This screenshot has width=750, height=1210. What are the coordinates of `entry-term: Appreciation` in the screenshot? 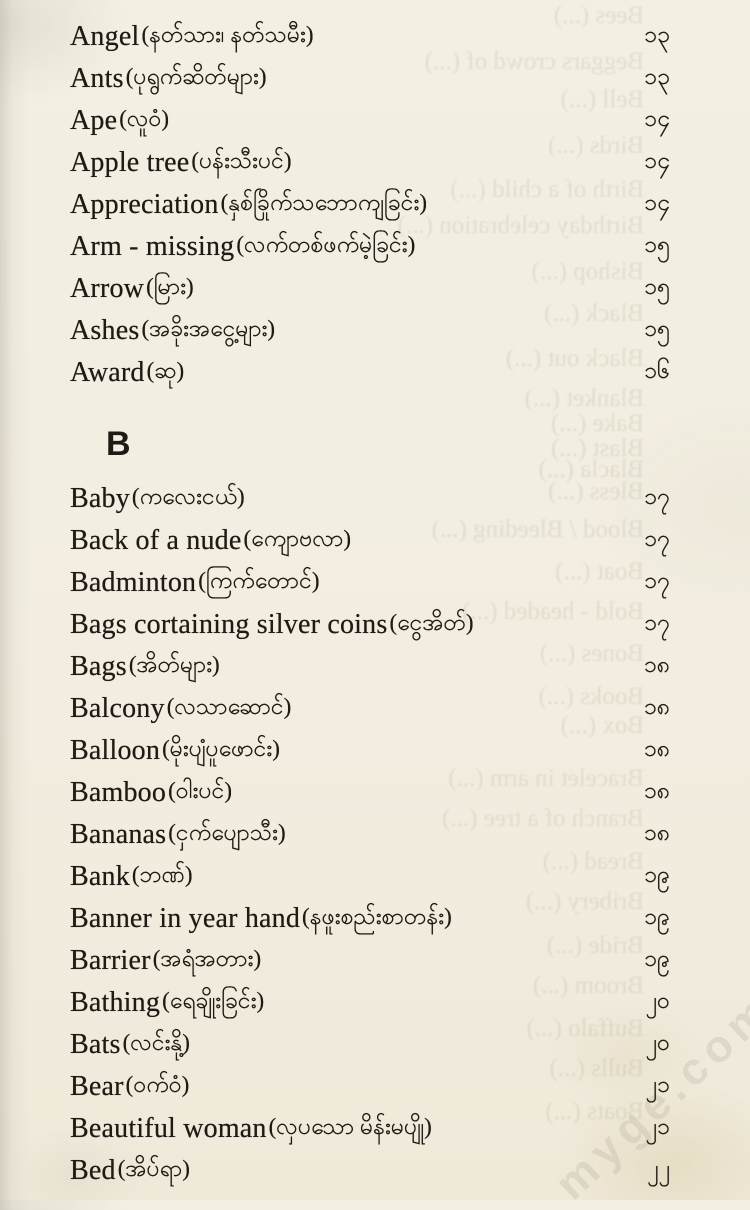 It's located at (144, 204).